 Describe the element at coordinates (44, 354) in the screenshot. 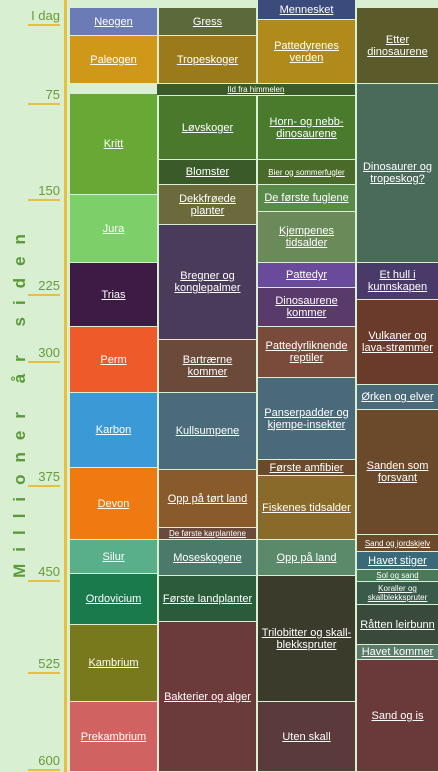

I see `axis-label: 300` at that location.